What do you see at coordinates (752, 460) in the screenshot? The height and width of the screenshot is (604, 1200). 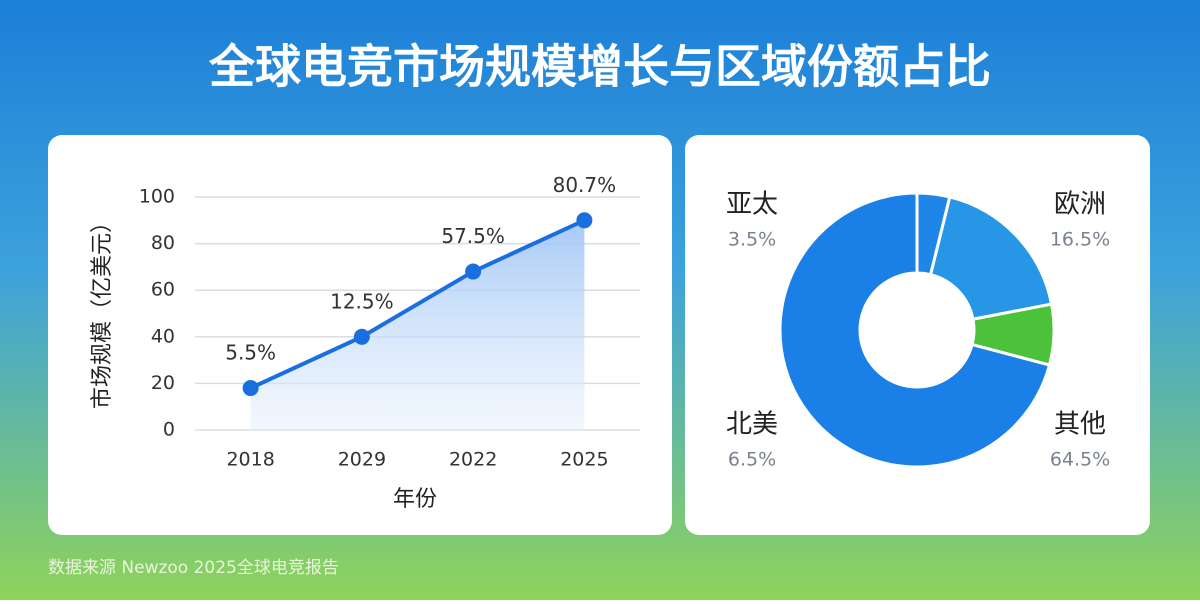 I see `region-value: 6.5%` at bounding box center [752, 460].